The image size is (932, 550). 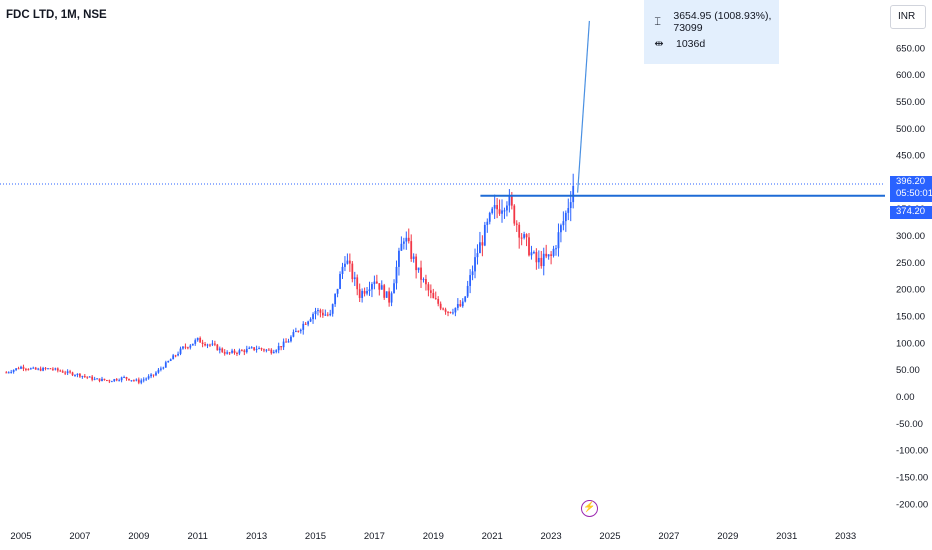 What do you see at coordinates (589, 508) in the screenshot?
I see `flash-icon: ⚡` at bounding box center [589, 508].